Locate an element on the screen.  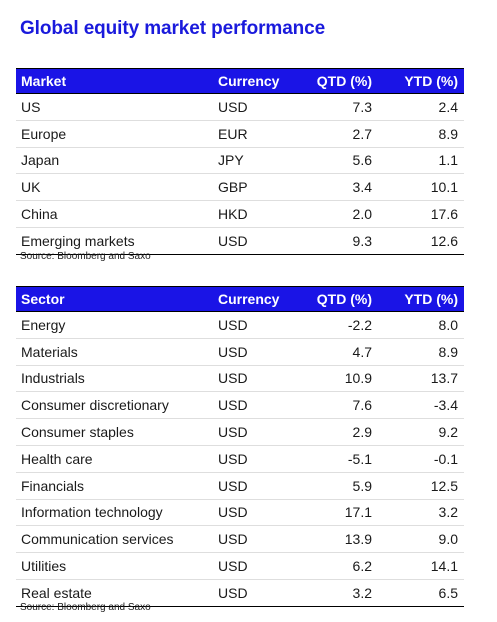
qtd-cell: 9.3 is located at coordinates (338, 241).